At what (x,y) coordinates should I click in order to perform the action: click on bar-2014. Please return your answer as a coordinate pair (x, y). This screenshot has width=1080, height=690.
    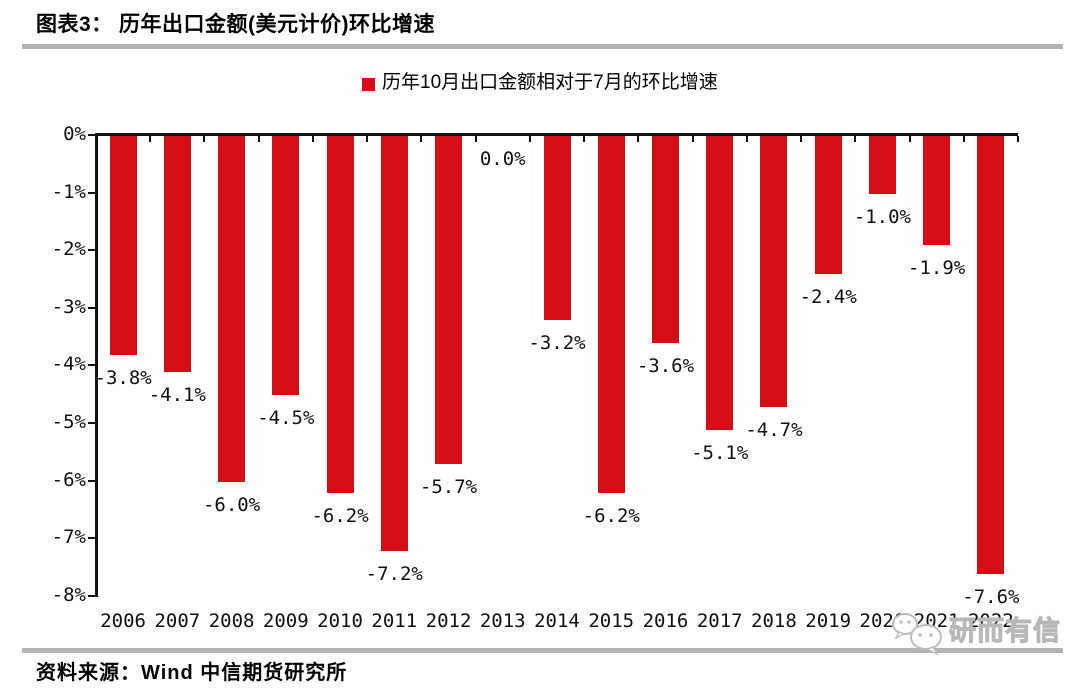
    Looking at the image, I should click on (557, 228).